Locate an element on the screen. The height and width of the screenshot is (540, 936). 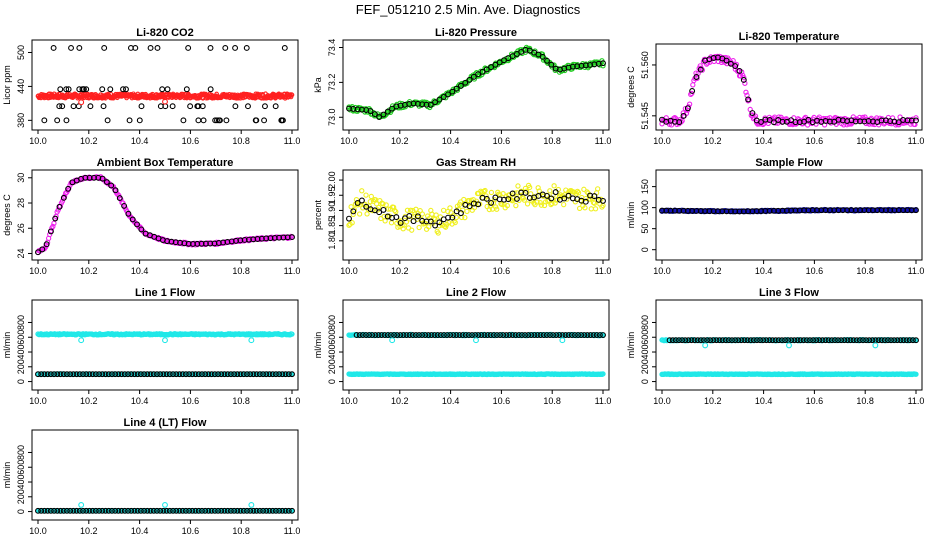
y-tick-label: 800 is located at coordinates (645, 322).